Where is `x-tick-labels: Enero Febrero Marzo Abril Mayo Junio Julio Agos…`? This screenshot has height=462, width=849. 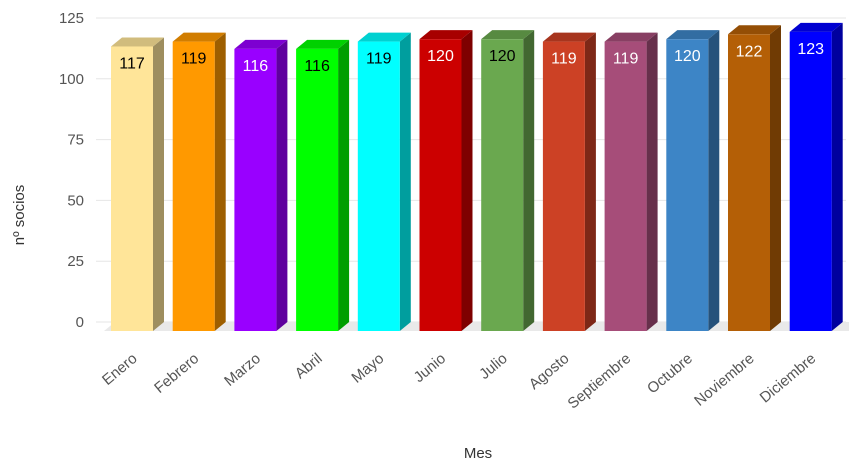 x-tick-labels: Enero Febrero Marzo Abril Mayo Junio Julio Agos… is located at coordinates (459, 381).